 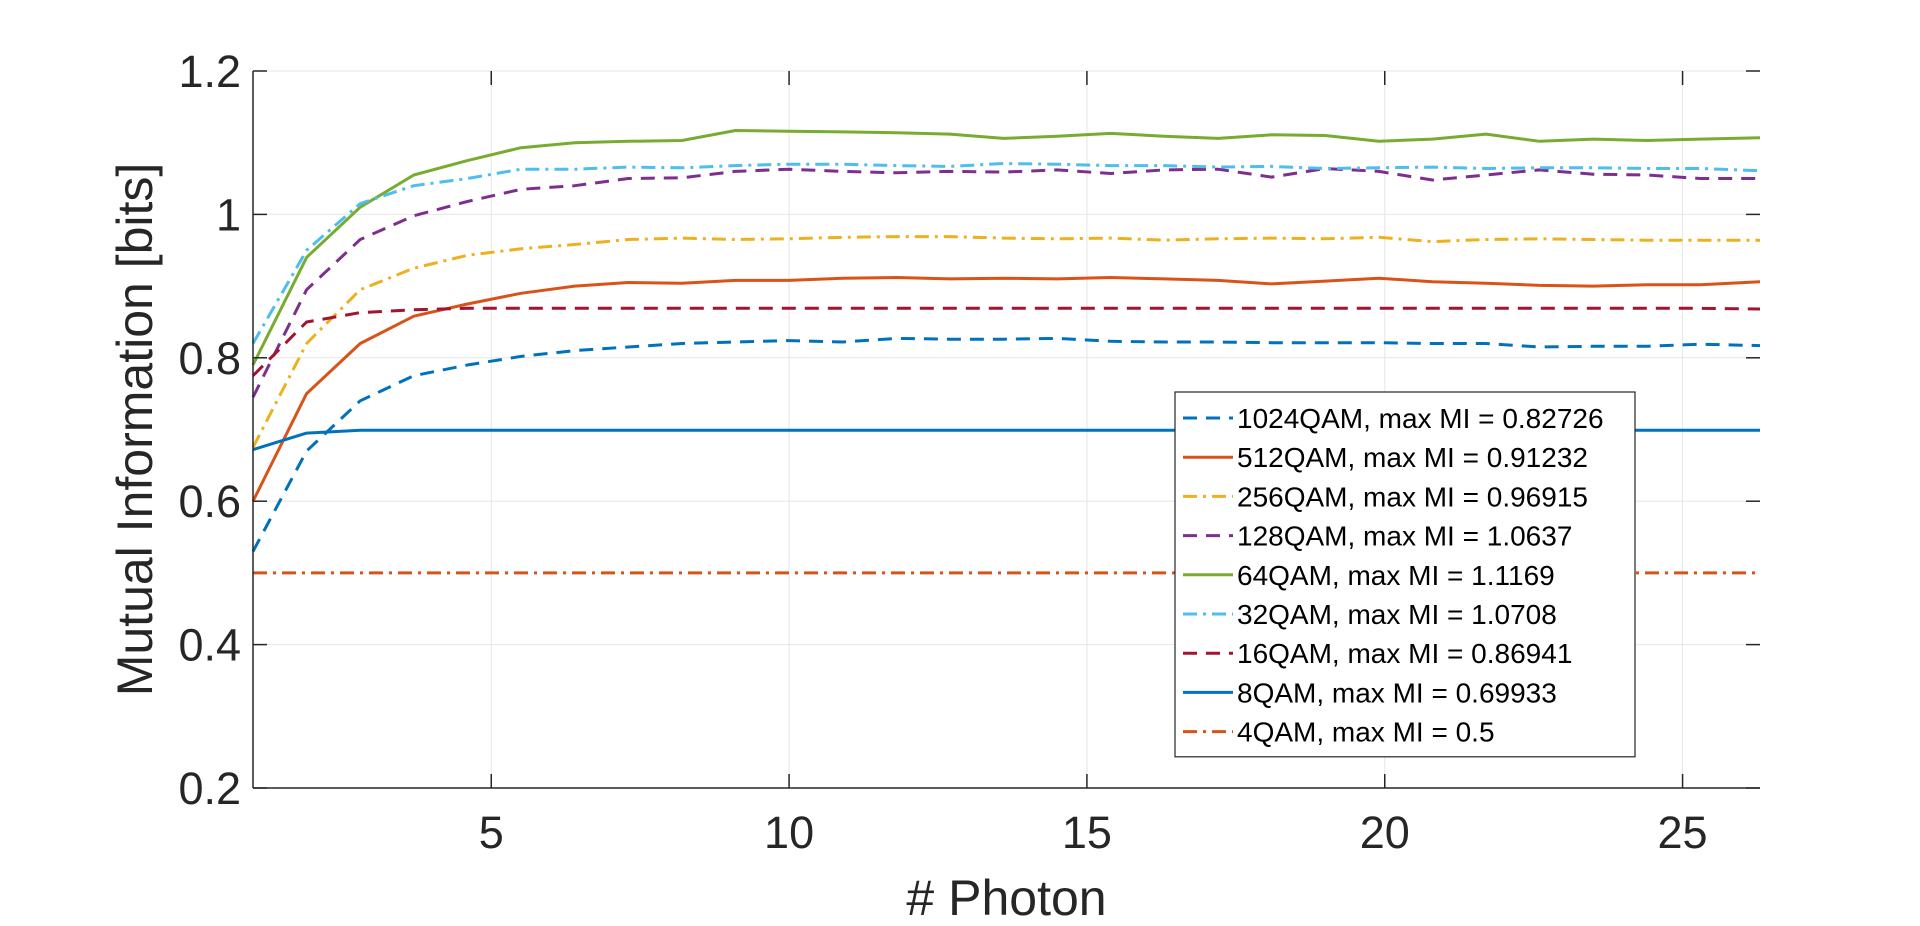 What do you see at coordinates (1087, 832) in the screenshot?
I see `x-tick-label-15: 15` at bounding box center [1087, 832].